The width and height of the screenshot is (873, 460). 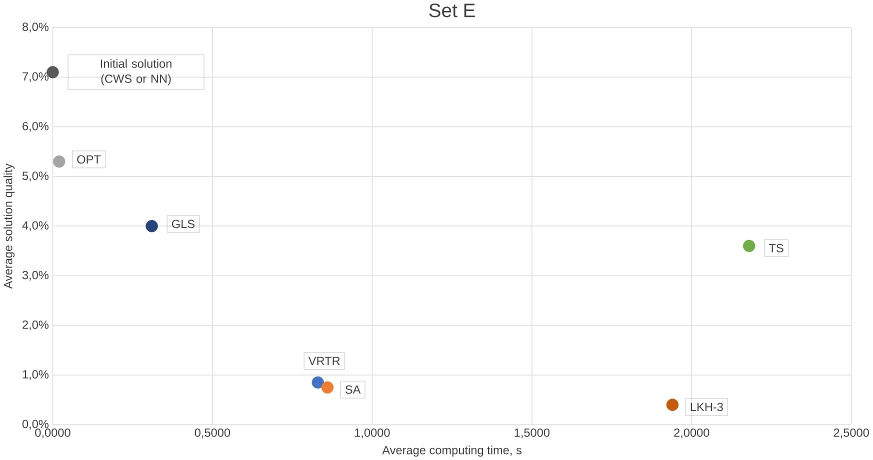 What do you see at coordinates (353, 389) in the screenshot?
I see `series-label: SA` at bounding box center [353, 389].